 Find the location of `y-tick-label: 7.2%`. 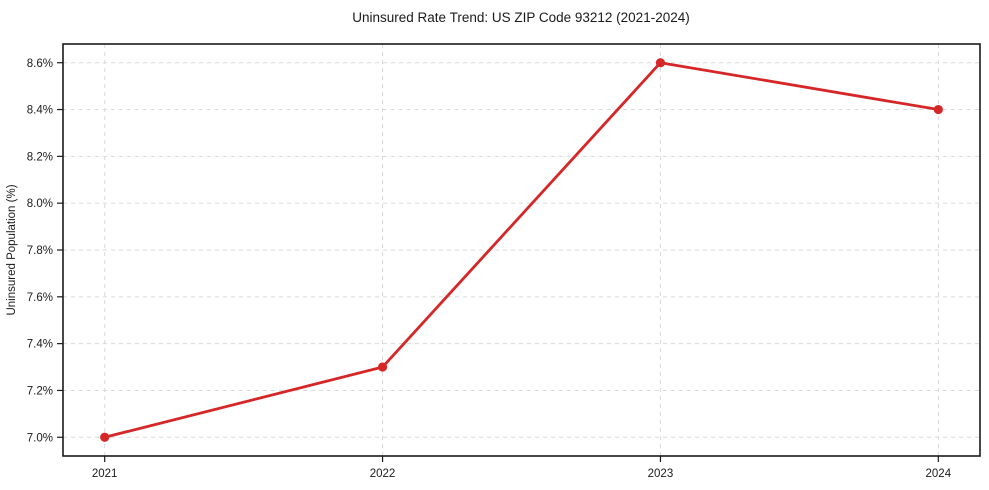

y-tick-label: 7.2% is located at coordinates (40, 391).